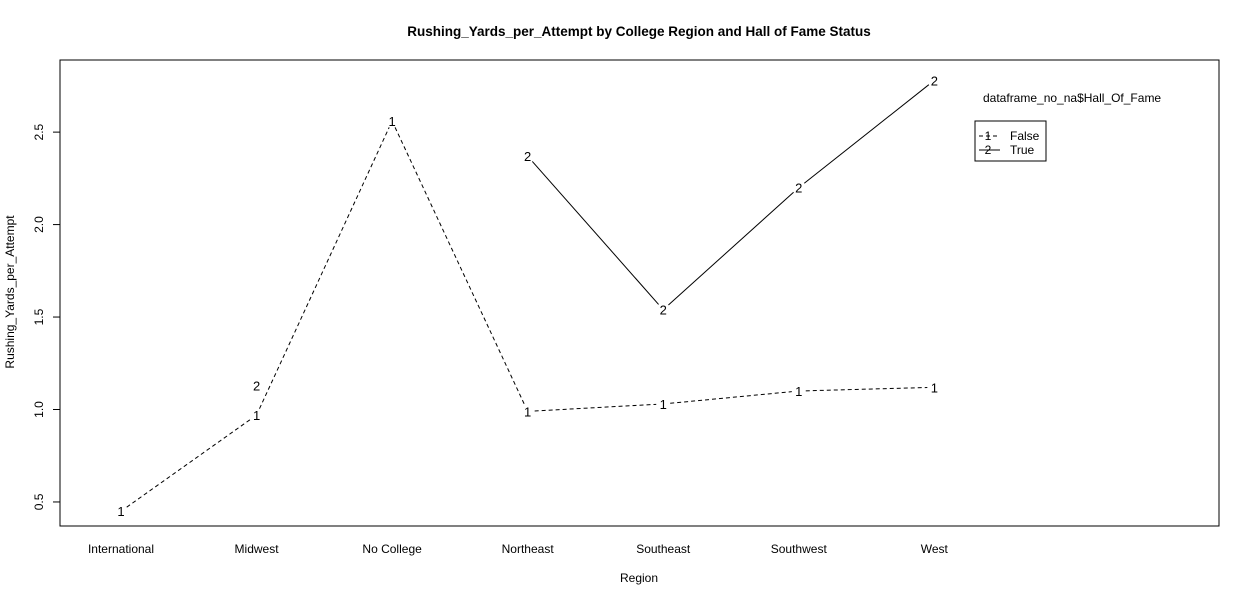 The image size is (1250, 600). Describe the element at coordinates (39, 224) in the screenshot. I see `y-tick-label: 2.0` at that location.